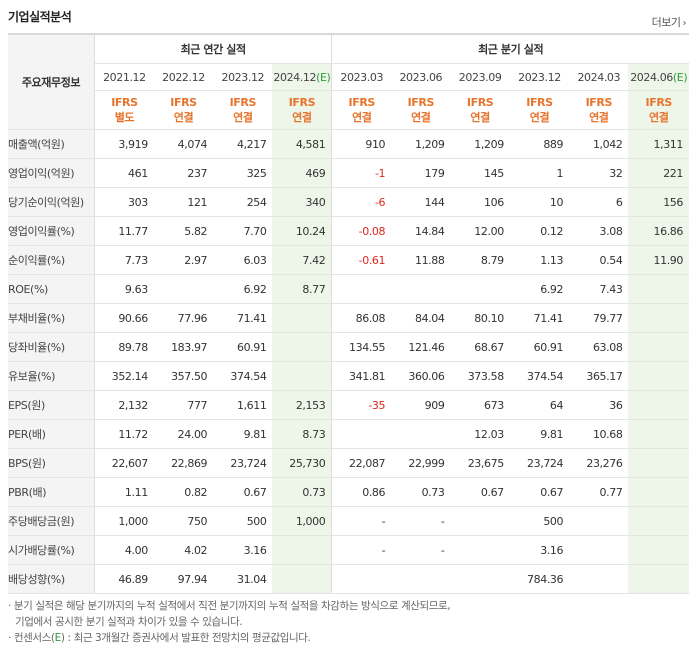 Image resolution: width=694 pixels, height=648 pixels. Describe the element at coordinates (183, 173) in the screenshot. I see `value-cell: 237` at that location.